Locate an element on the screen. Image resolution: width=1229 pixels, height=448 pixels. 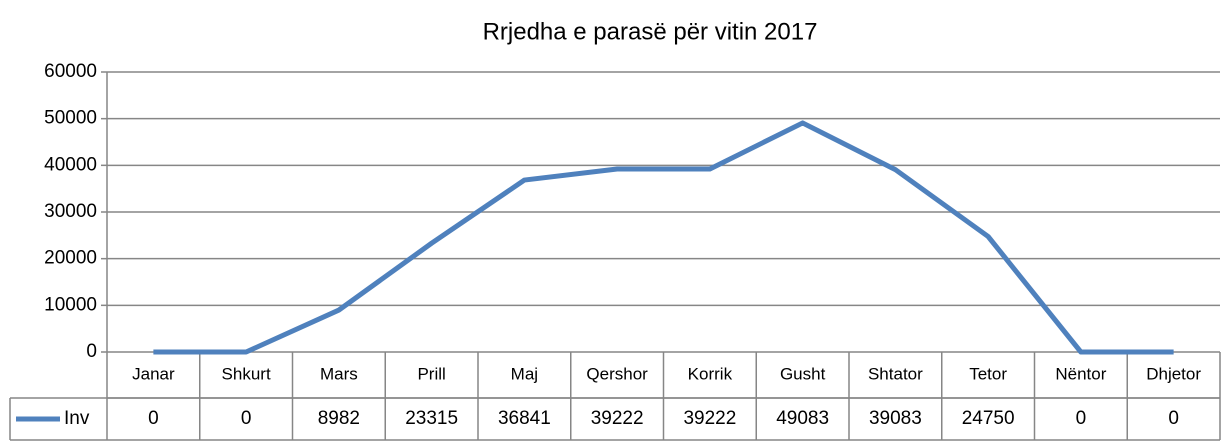
chart-title: Rrjedha e parasë për vitin 2017 is located at coordinates (650, 31).